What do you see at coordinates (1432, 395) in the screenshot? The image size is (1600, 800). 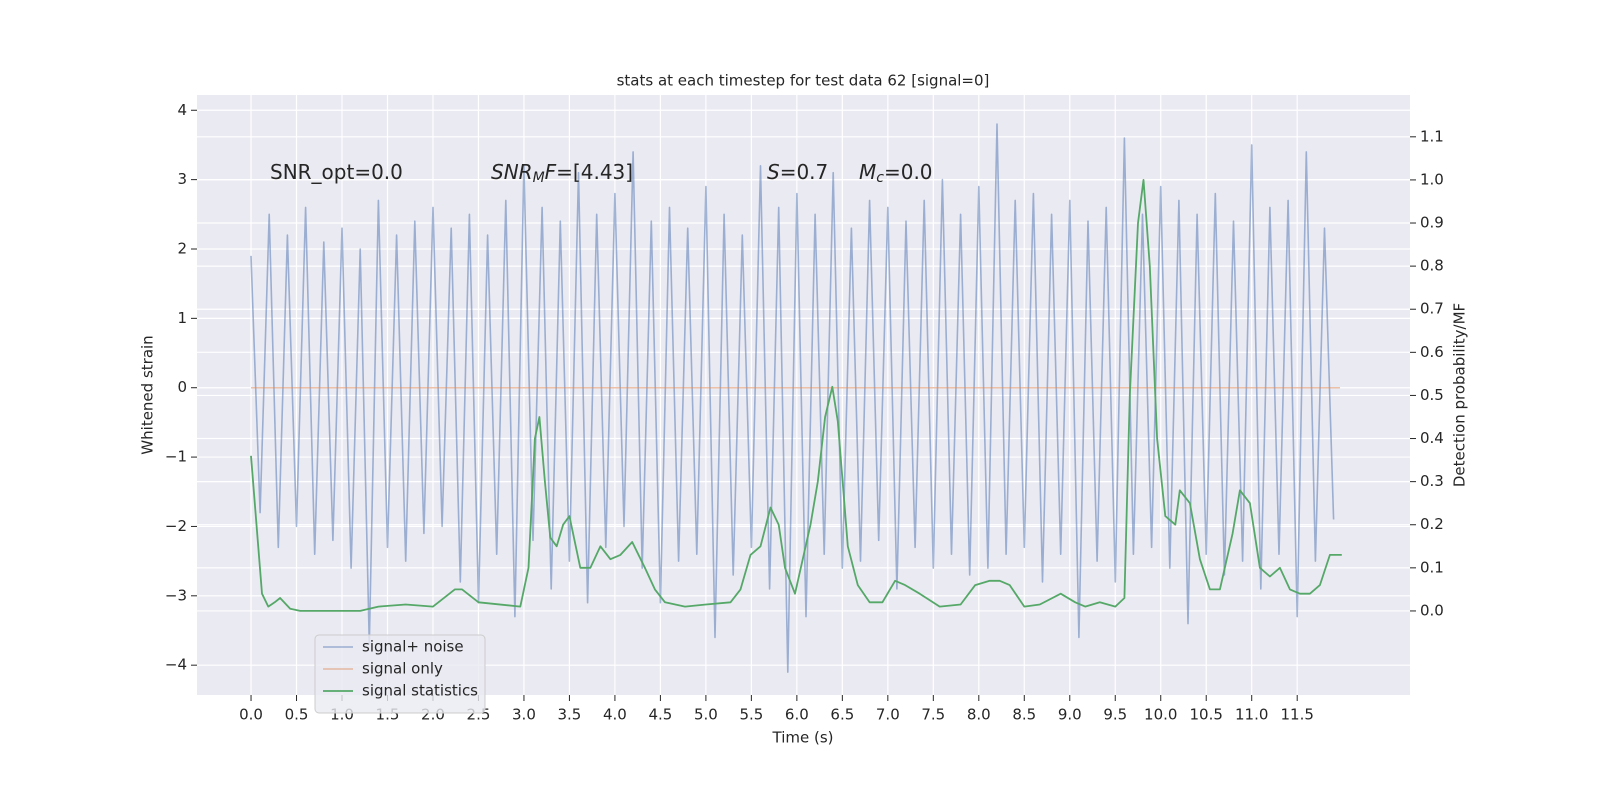 I see `y2-tick-label: 0.5` at bounding box center [1432, 395].